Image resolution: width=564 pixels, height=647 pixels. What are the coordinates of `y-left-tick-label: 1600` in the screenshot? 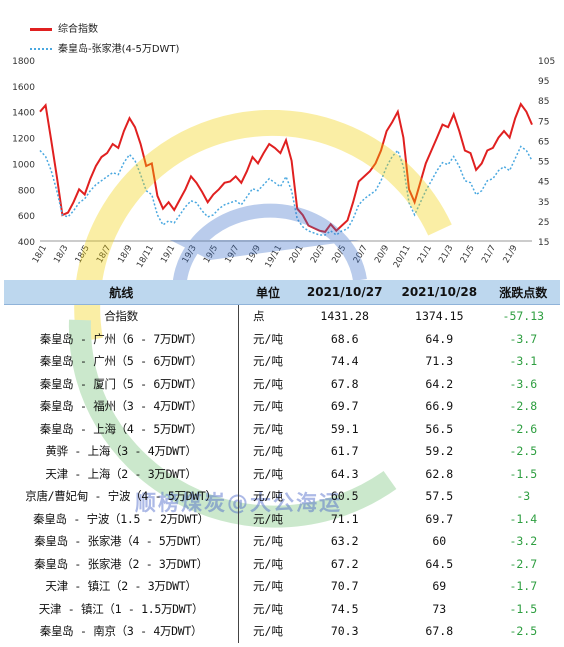 It's located at (23, 88).